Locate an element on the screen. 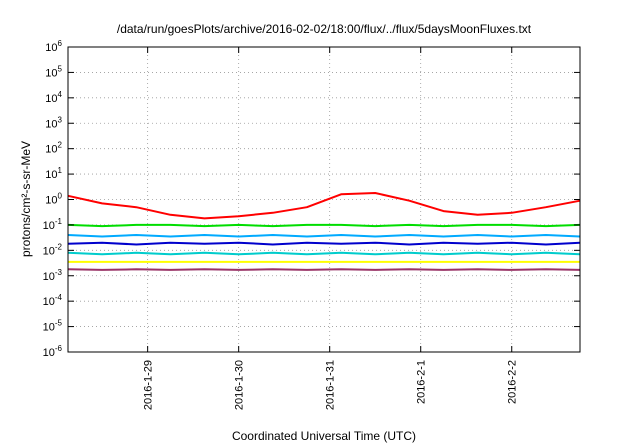 The height and width of the screenshot is (448, 640). y-tick-label: 10⁻⁶ is located at coordinates (53, 351).